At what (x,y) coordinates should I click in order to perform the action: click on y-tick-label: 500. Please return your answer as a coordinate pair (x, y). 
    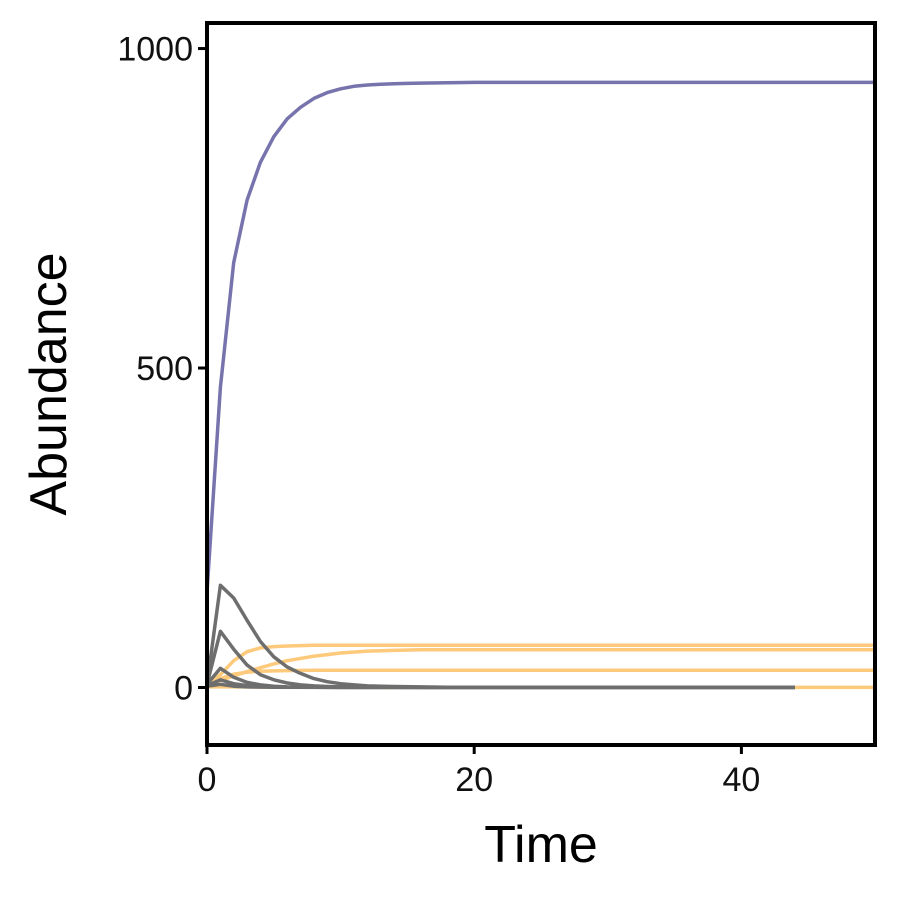
    Looking at the image, I should click on (164, 369).